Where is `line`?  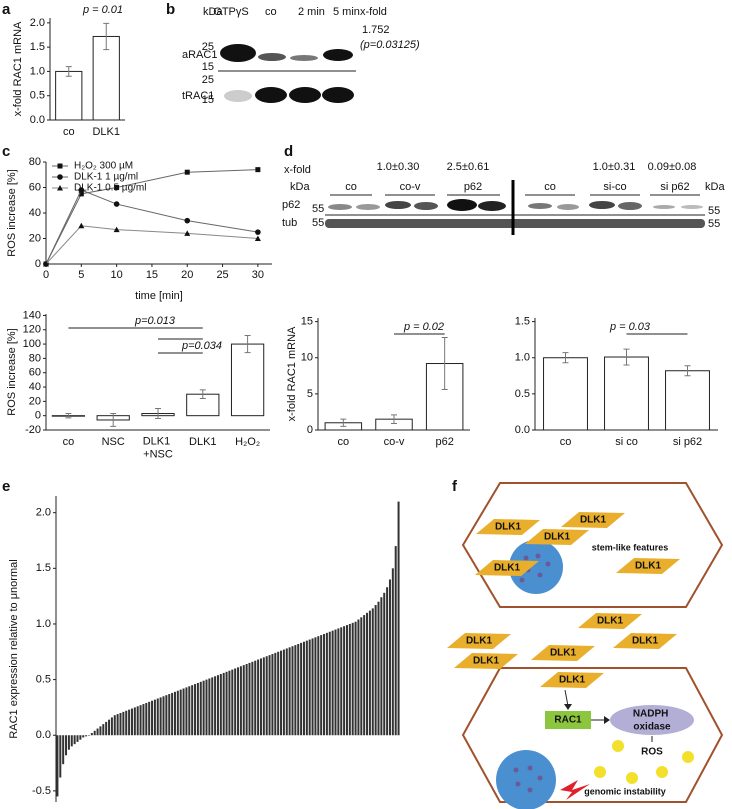
line is located at coordinates (151, 245).